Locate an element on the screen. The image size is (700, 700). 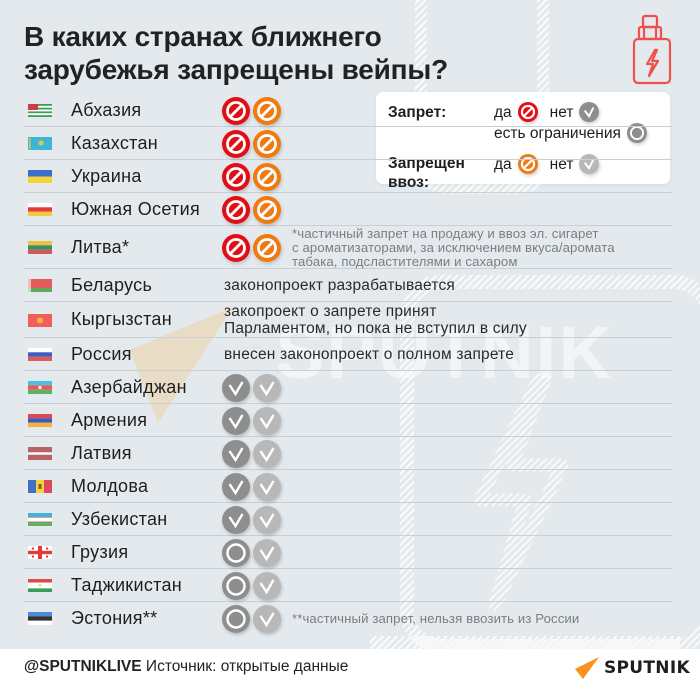
ukraine-flag is located at coordinates (40, 176).